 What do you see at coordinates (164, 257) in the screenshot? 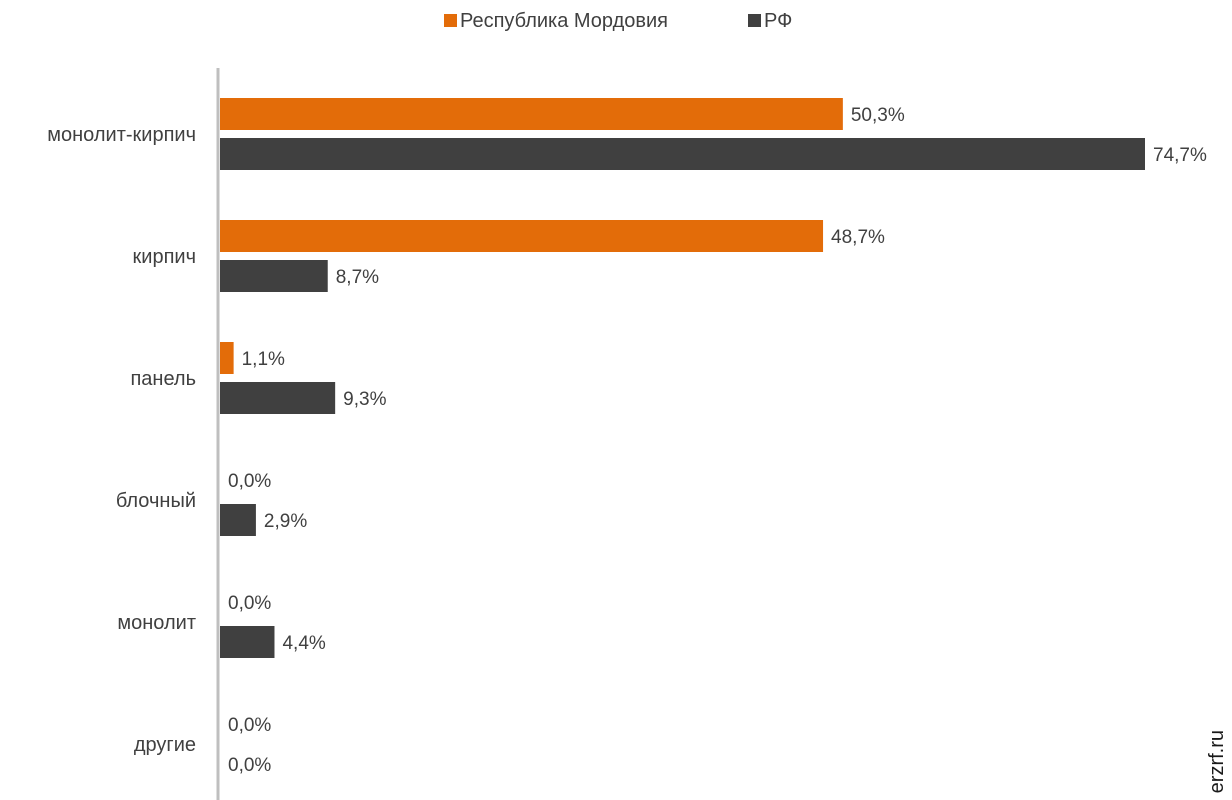
I see `category-label-1: кирпич` at bounding box center [164, 257].